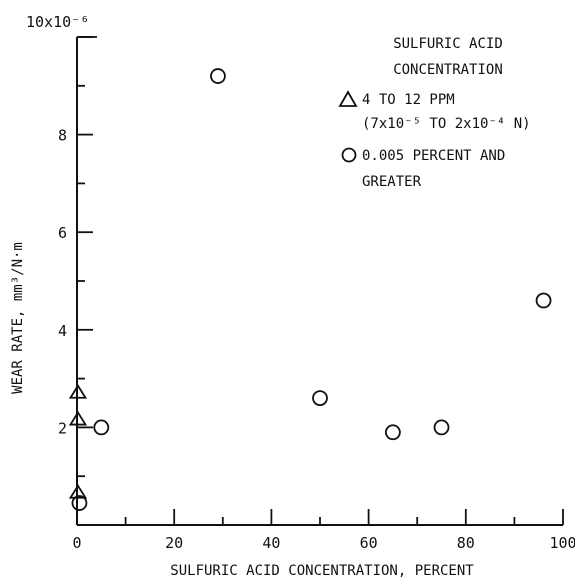 This screenshot has width=575, height=580. I want to click on legend-series-1-line-2: (7x10⁻⁵ TO 2x10⁻⁴ N), so click(446, 124).